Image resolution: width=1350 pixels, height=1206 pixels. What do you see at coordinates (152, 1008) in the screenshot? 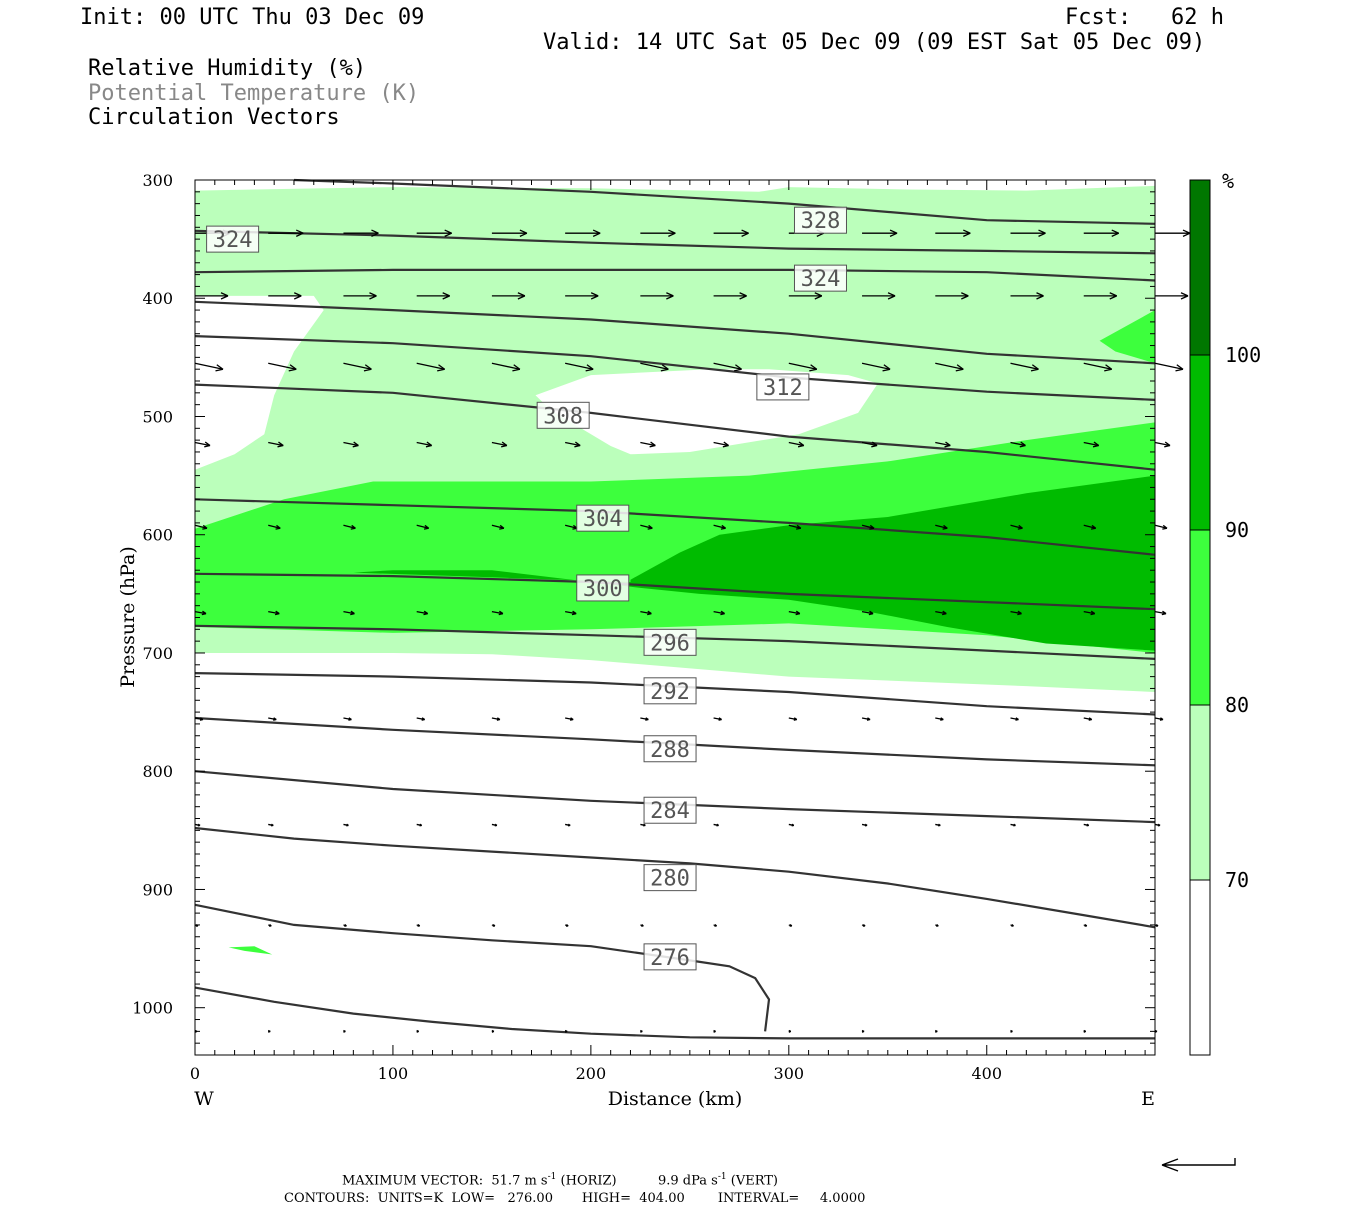
I see `y-tick-label: 1000` at bounding box center [152, 1008].